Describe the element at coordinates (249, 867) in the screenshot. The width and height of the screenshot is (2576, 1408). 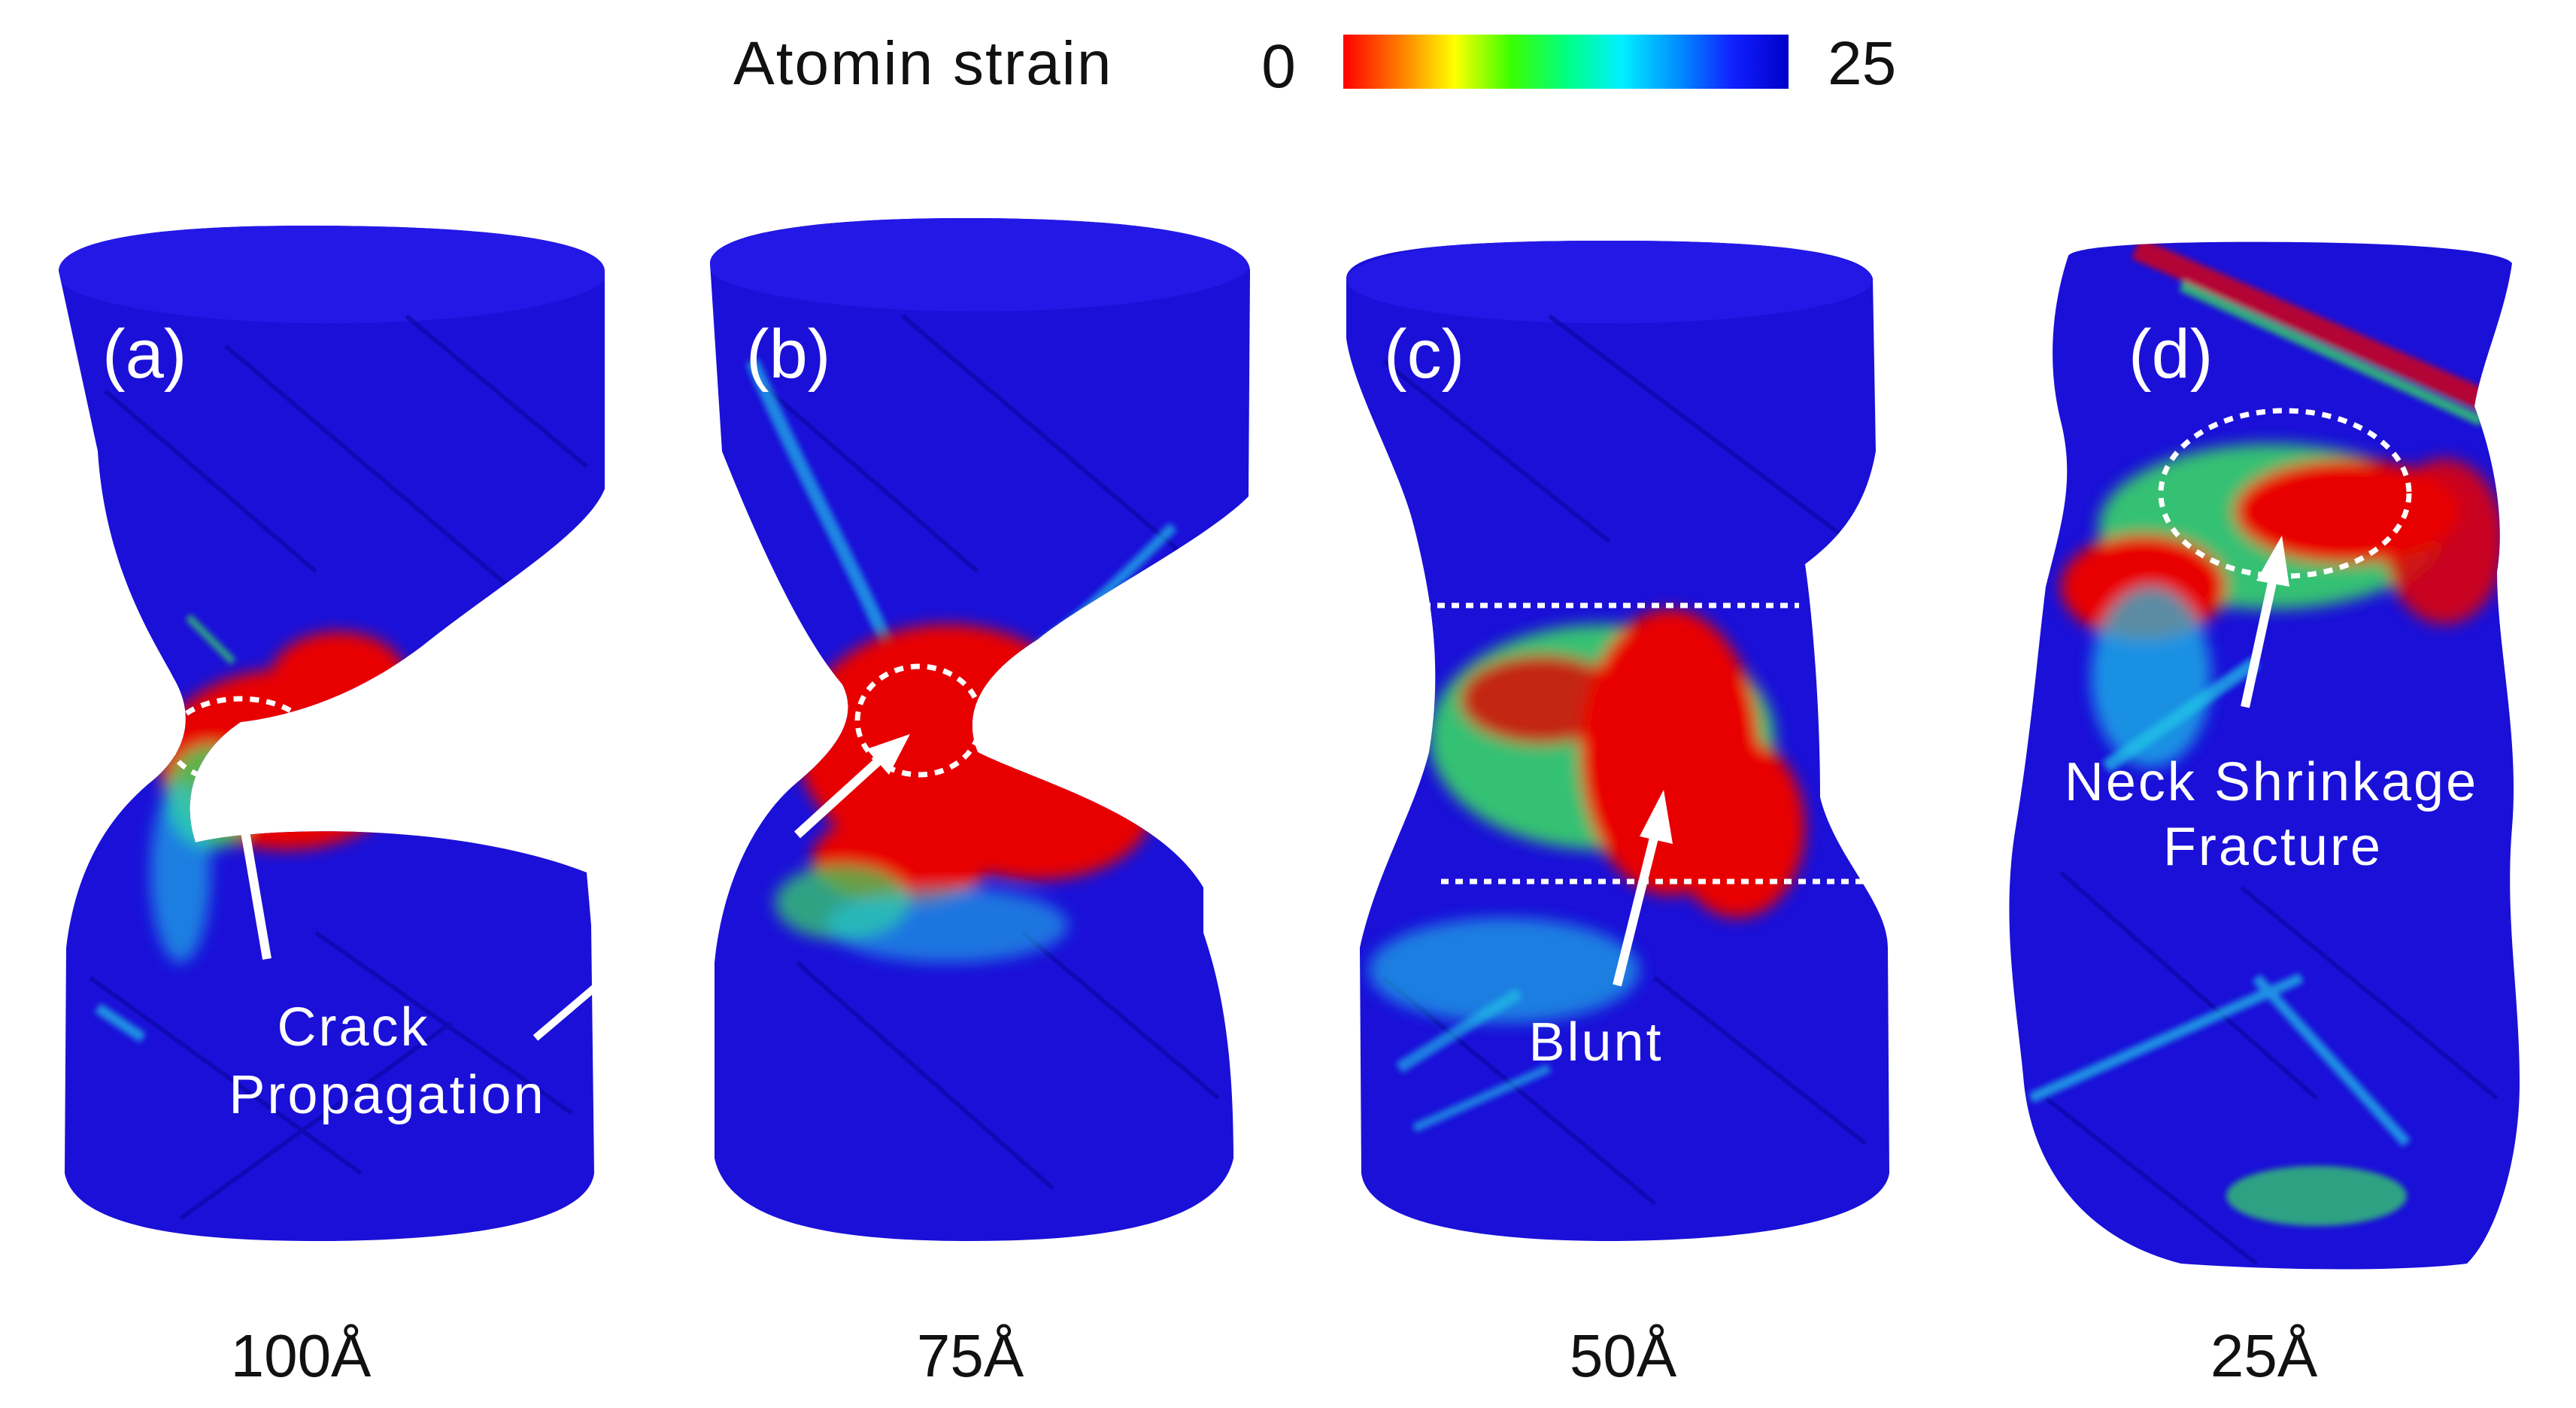
I see `panel-a-arrow` at that location.